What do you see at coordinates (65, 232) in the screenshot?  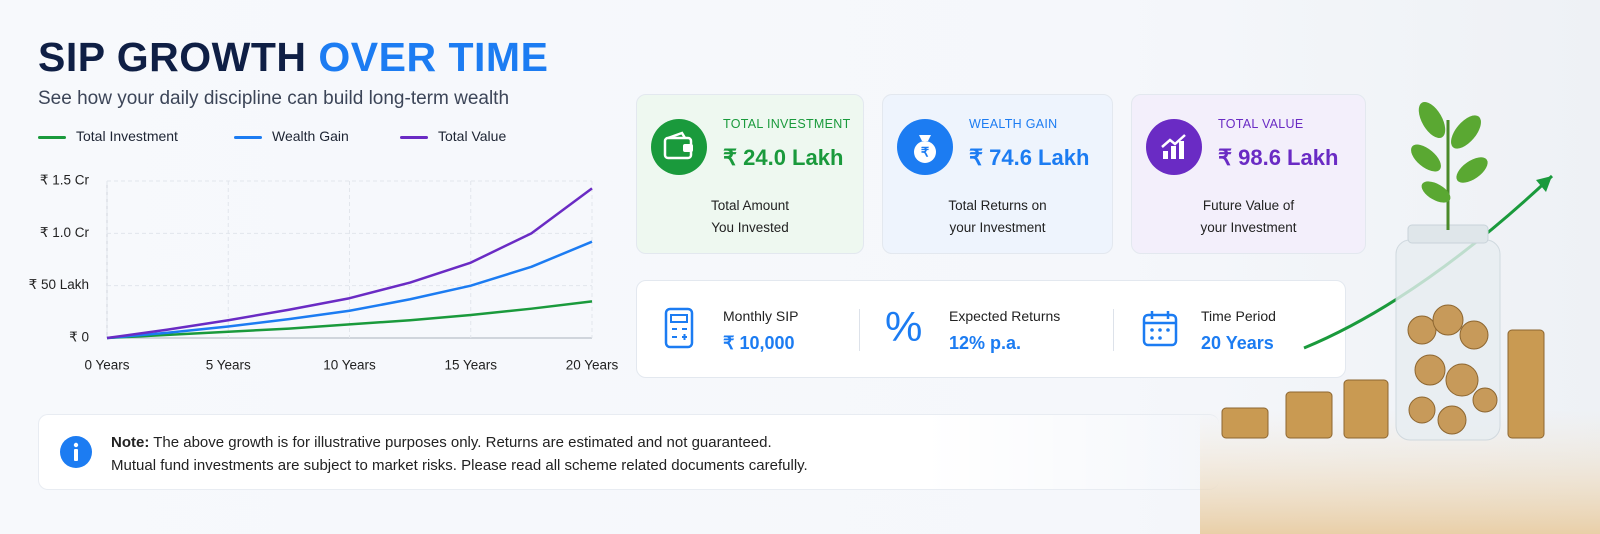 I see `y-tick-label: ₹ 1.0 Cr` at bounding box center [65, 232].